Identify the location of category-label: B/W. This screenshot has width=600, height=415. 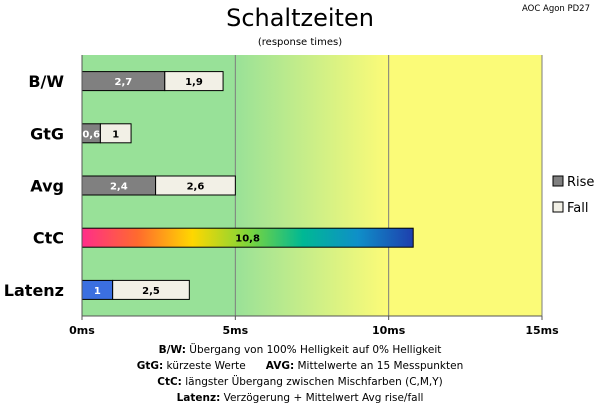
(46, 81).